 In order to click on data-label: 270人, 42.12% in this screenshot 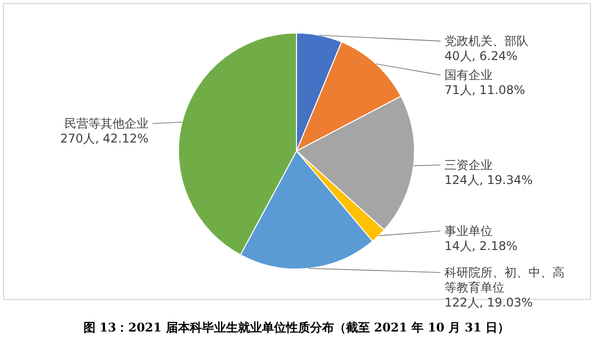, I will do `click(104, 139)`.